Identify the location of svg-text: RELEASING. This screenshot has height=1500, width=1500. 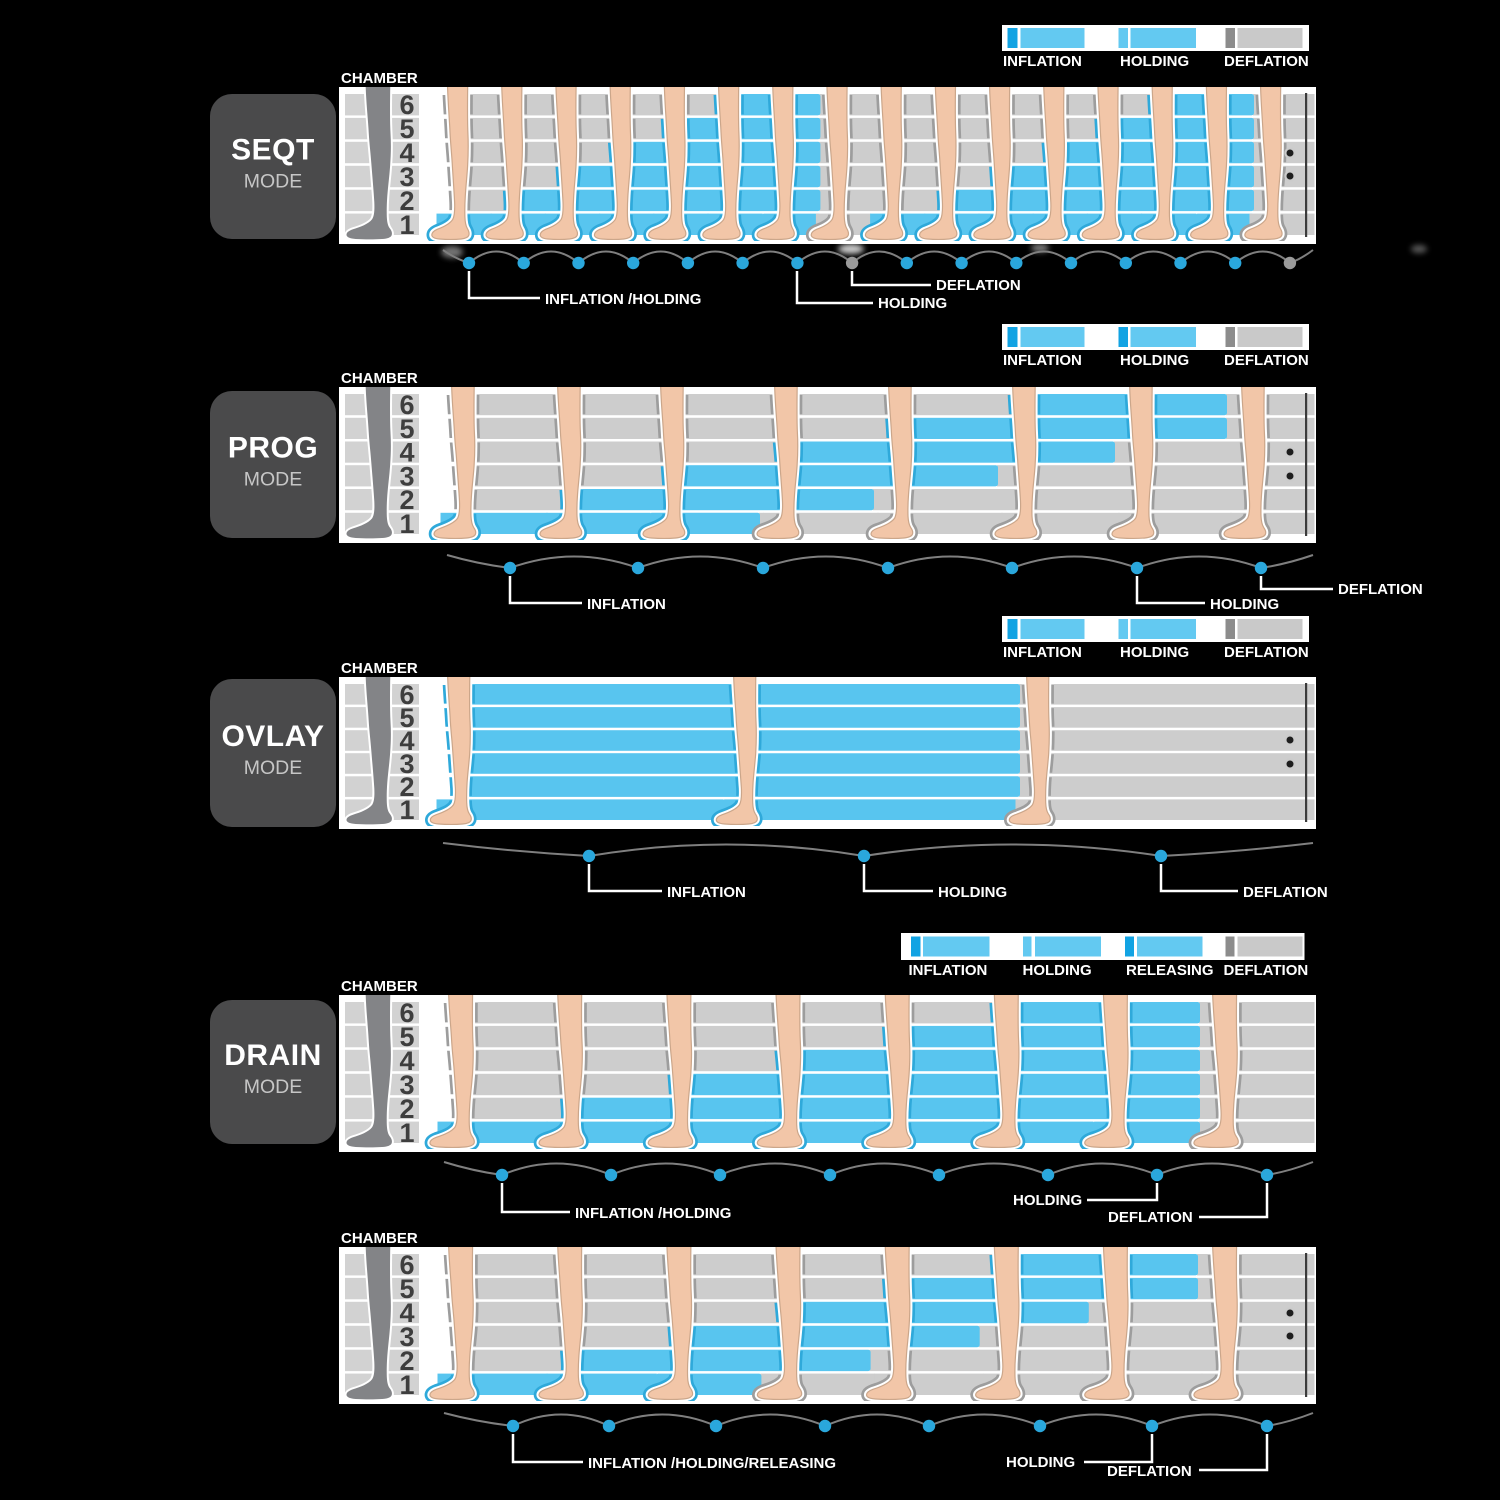
(1170, 970).